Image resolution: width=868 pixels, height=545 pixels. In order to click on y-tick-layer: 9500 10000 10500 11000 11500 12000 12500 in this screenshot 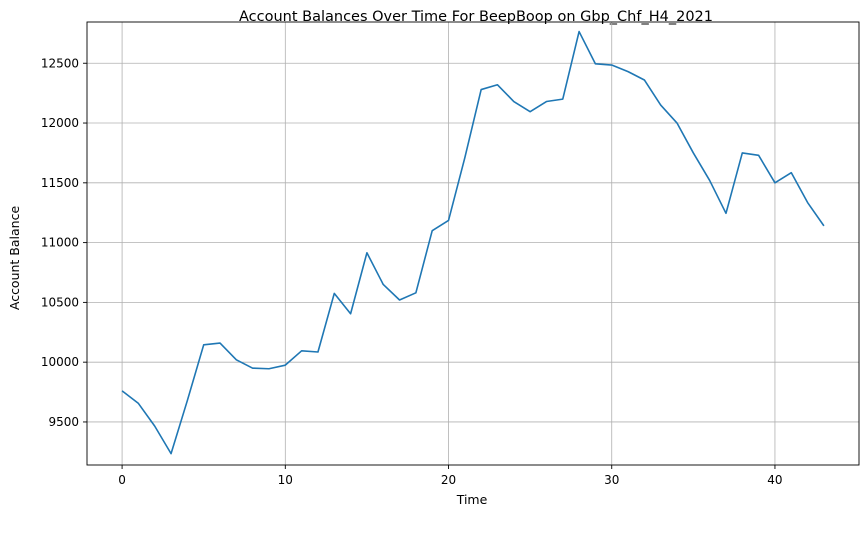, I will do `click(64, 242)`.